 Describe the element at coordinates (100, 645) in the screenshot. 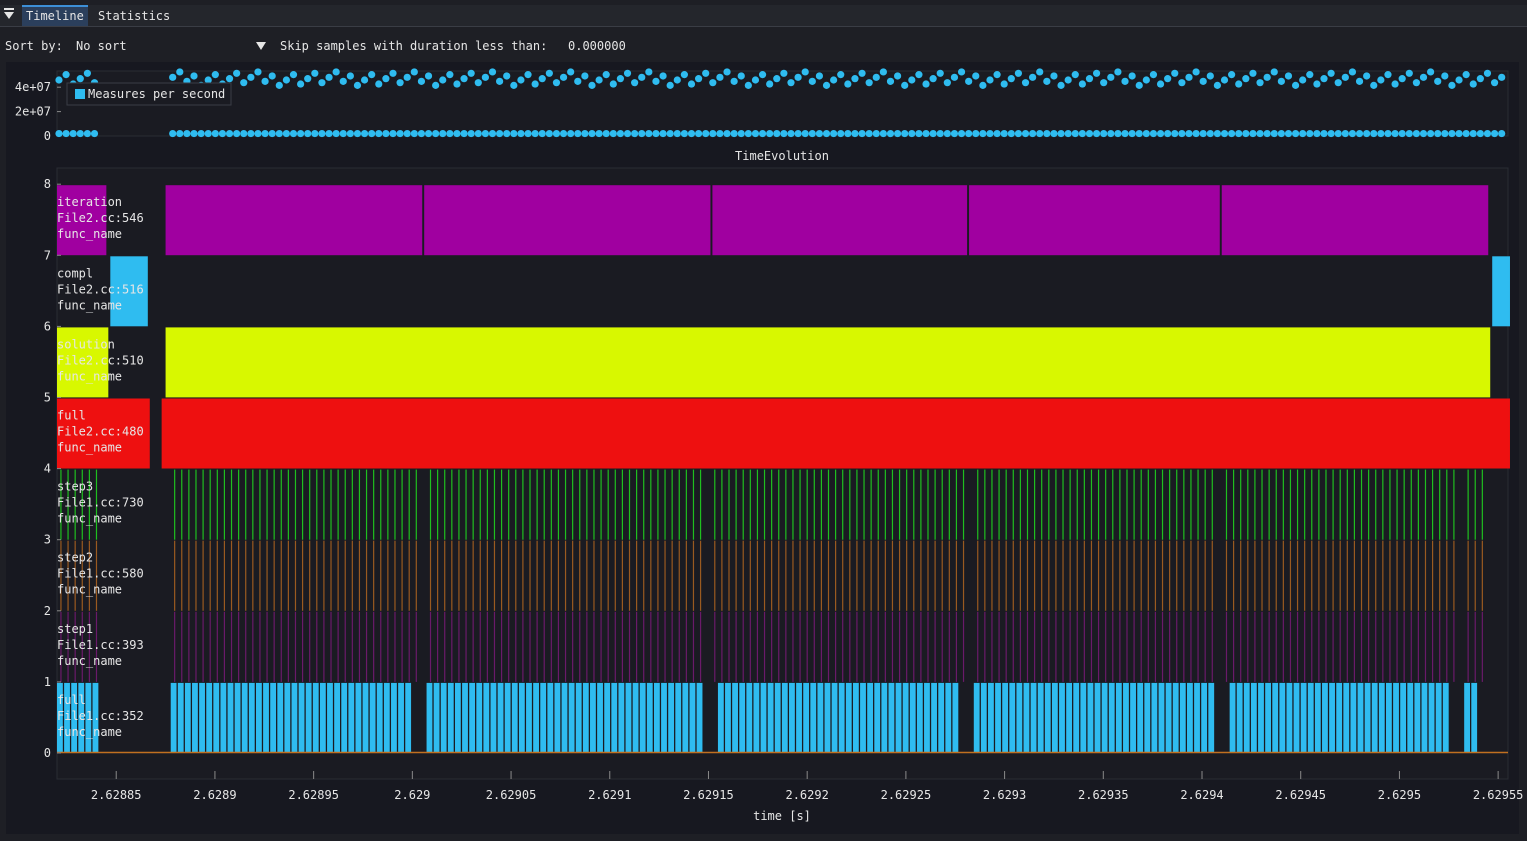

I see `row-label-file: File1.cc:393` at that location.